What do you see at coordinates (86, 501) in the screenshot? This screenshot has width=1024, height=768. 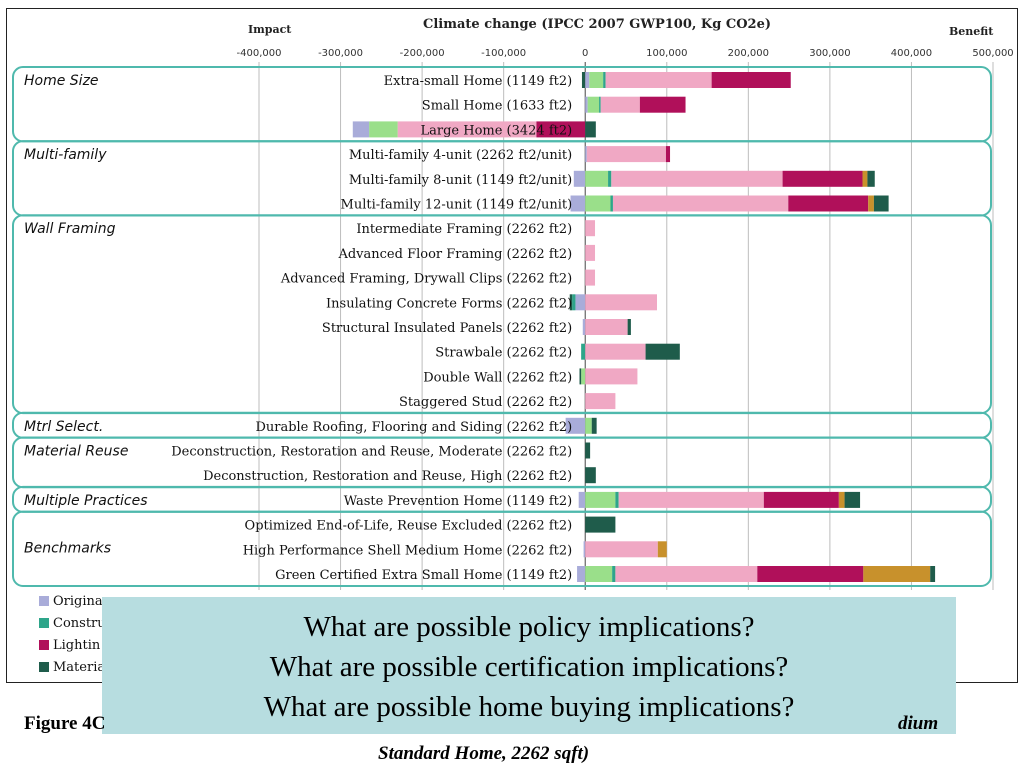 I see `group-label: Multiple Practices` at bounding box center [86, 501].